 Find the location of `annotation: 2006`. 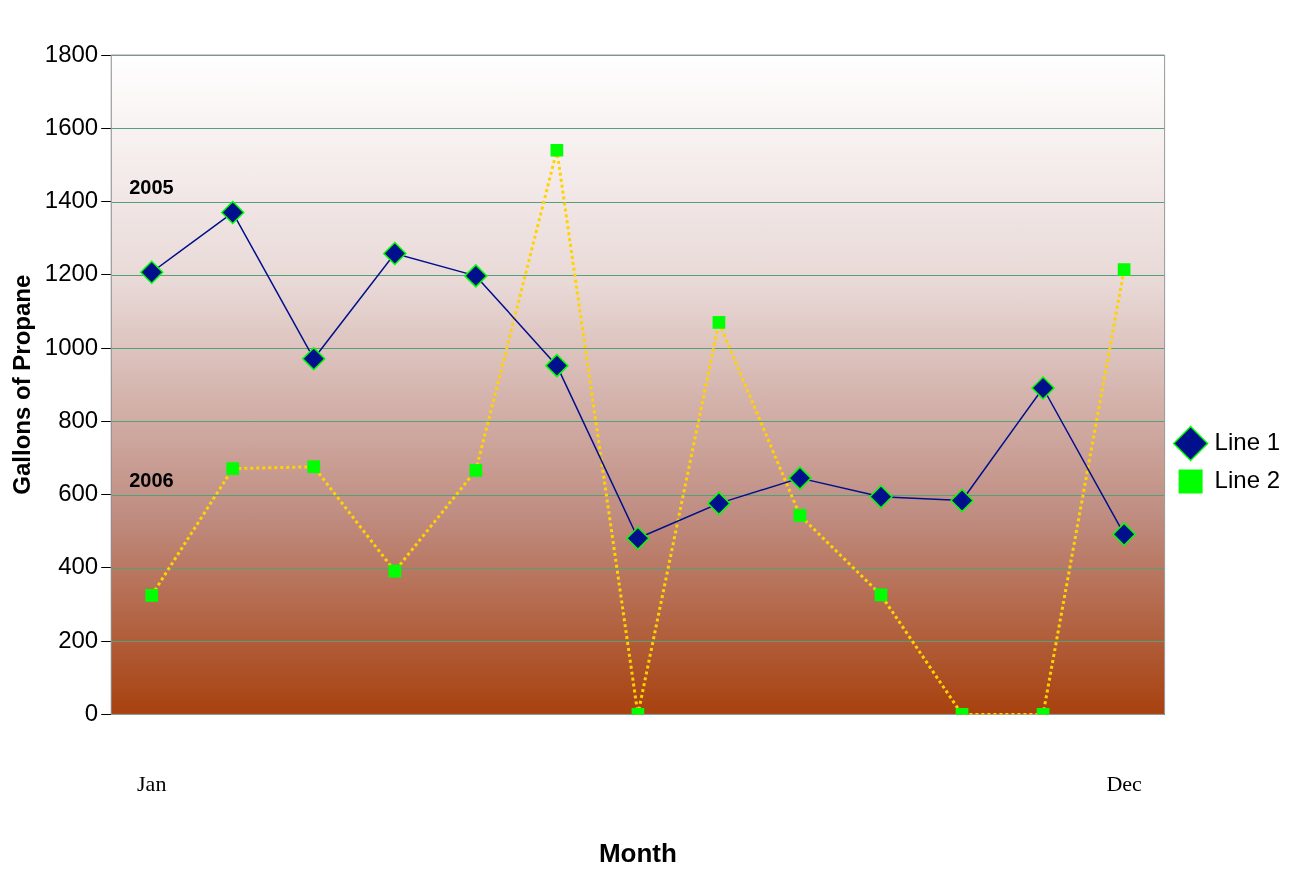

annotation: 2006 is located at coordinates (151, 480).